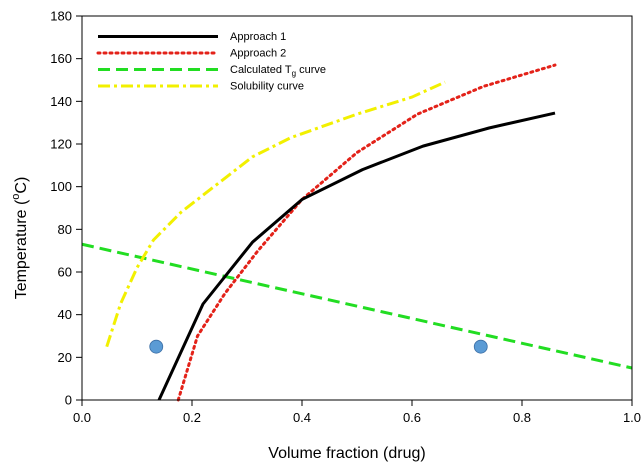  I want to click on x-tick-label: 0.6, so click(412, 417).